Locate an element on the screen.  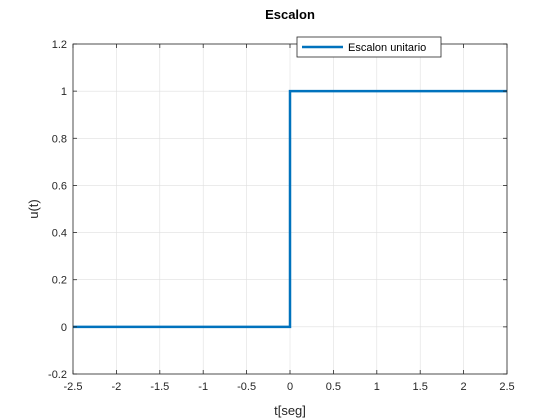
legend: Escalon unitario is located at coordinates (369, 47).